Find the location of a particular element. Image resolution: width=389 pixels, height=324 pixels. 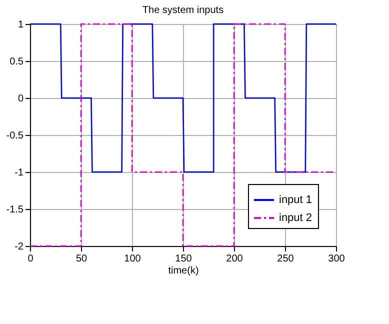

y-tick-label: -2 is located at coordinates (19, 247).